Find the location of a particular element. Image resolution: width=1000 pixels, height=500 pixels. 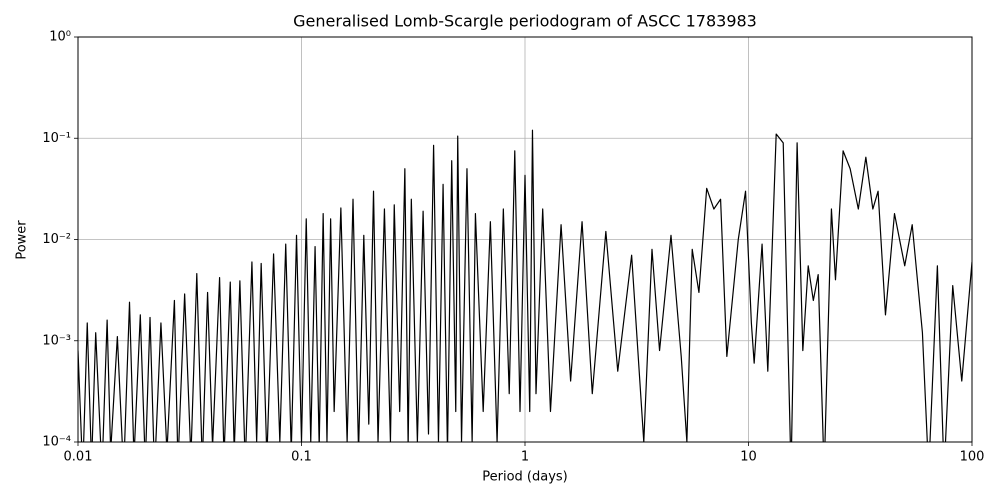

y-tick-label: 10⁻⁴ is located at coordinates (56, 442).